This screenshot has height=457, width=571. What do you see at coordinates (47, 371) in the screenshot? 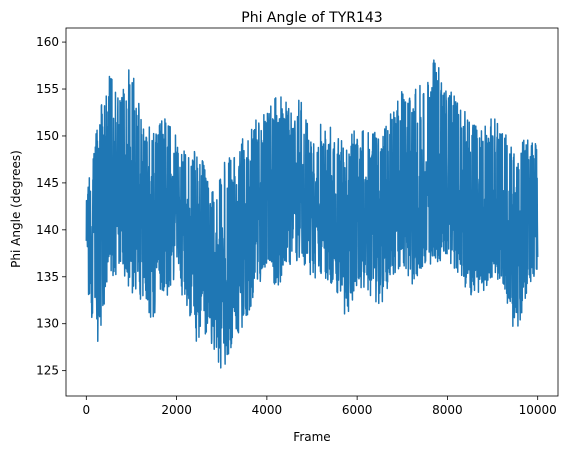
I see `y-tick-label: 125` at bounding box center [47, 371].